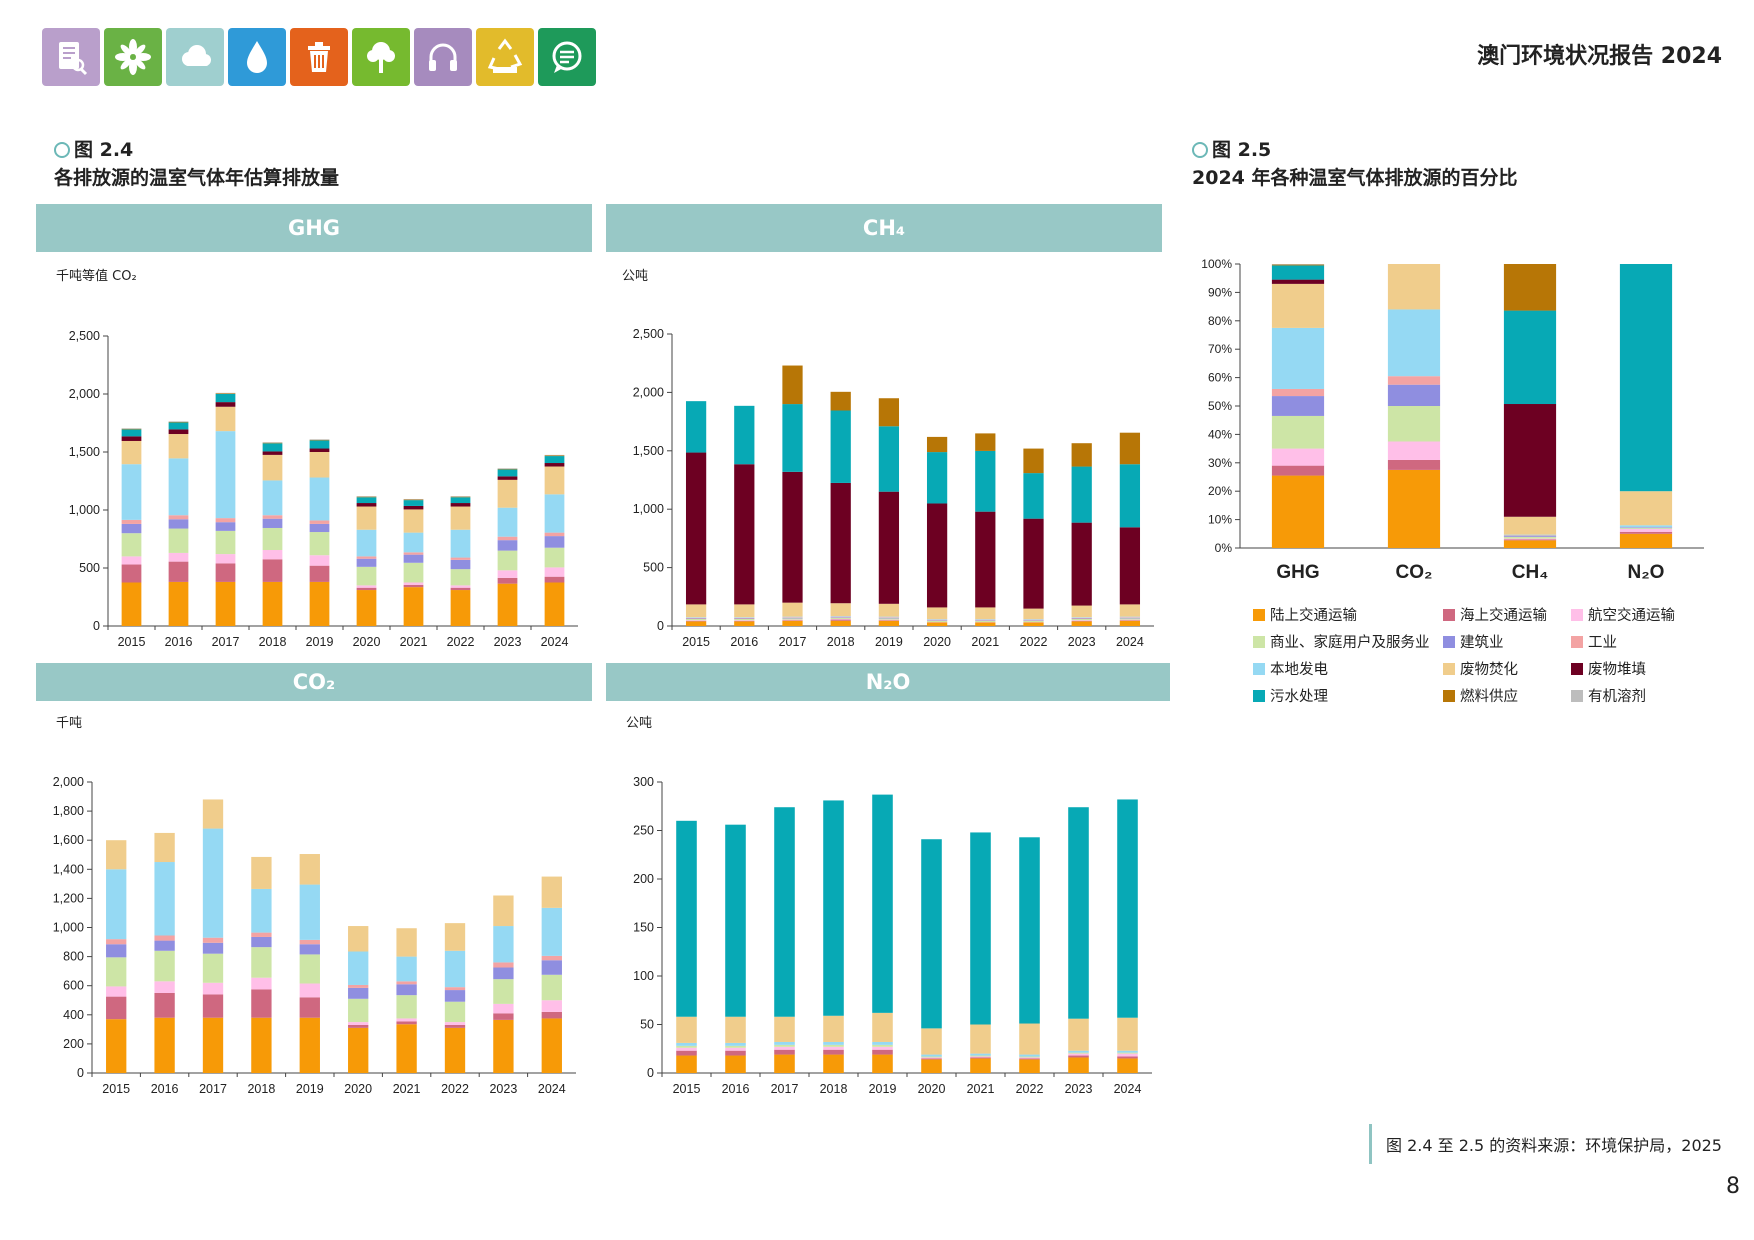 The width and height of the screenshot is (1754, 1240). Describe the element at coordinates (381, 57) in the screenshot. I see `tree-icon` at that location.